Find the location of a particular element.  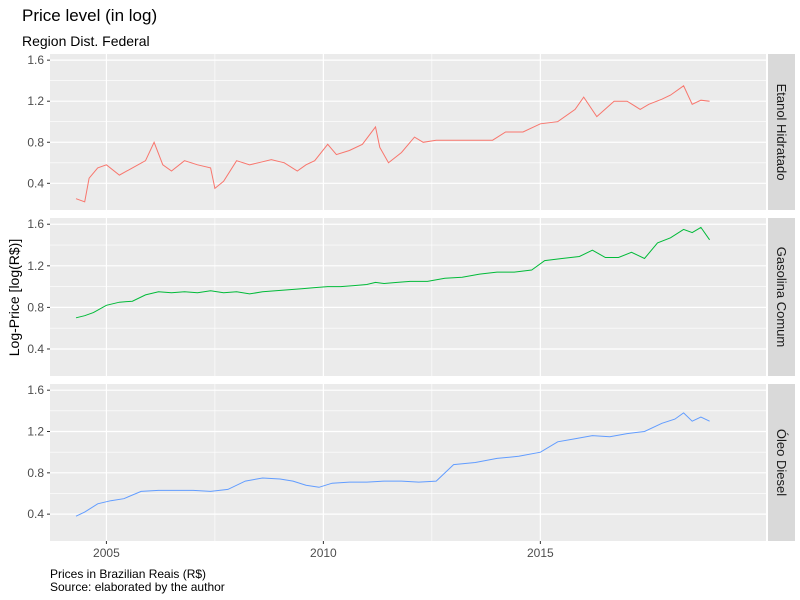

facet-label-gasolina-comum: Gasolina Comum is located at coordinates (781, 297).